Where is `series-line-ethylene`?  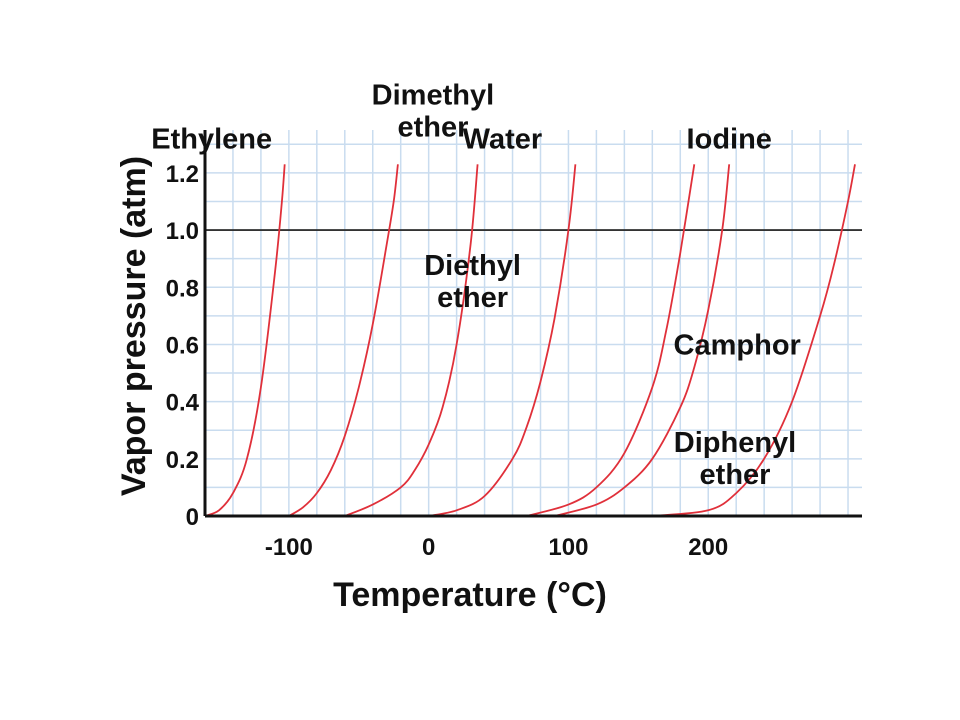
series-line-ethylene is located at coordinates (245, 340).